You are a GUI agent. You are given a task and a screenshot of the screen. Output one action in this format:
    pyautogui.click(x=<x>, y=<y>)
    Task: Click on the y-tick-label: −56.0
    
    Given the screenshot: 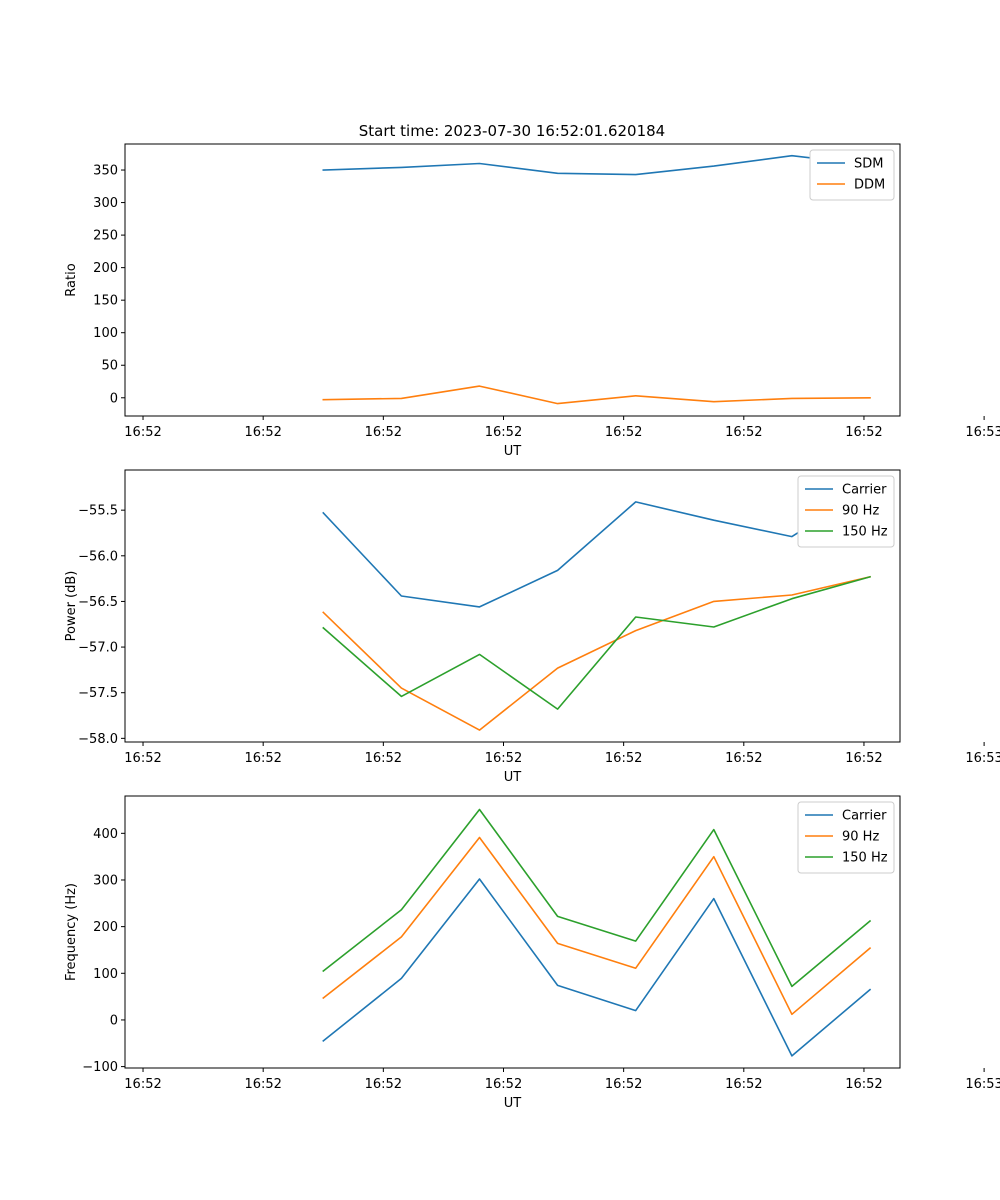 What is the action you would take?
    pyautogui.click(x=98, y=556)
    